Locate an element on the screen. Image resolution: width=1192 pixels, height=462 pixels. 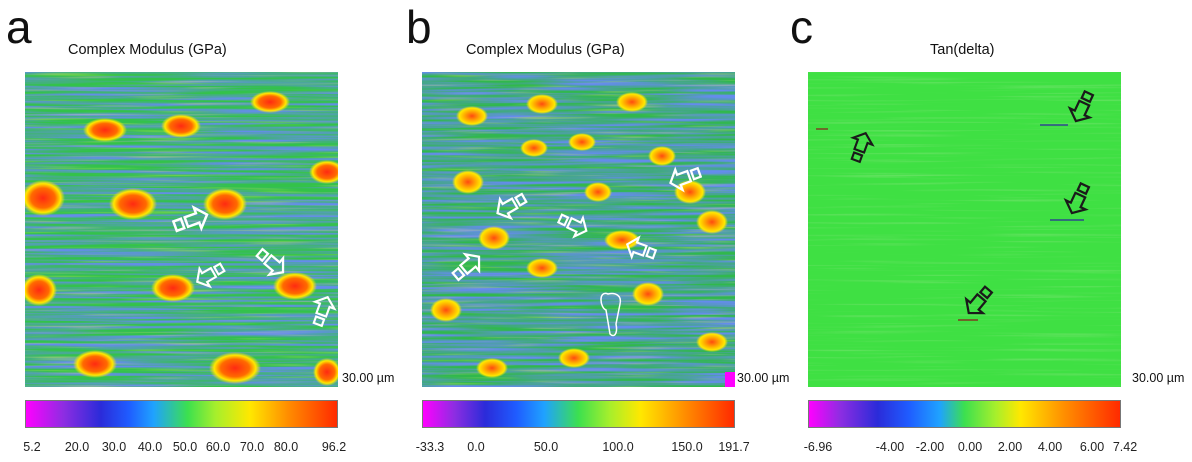
panel-b-title: Complex Modulus (GPa) is located at coordinates (545, 50).